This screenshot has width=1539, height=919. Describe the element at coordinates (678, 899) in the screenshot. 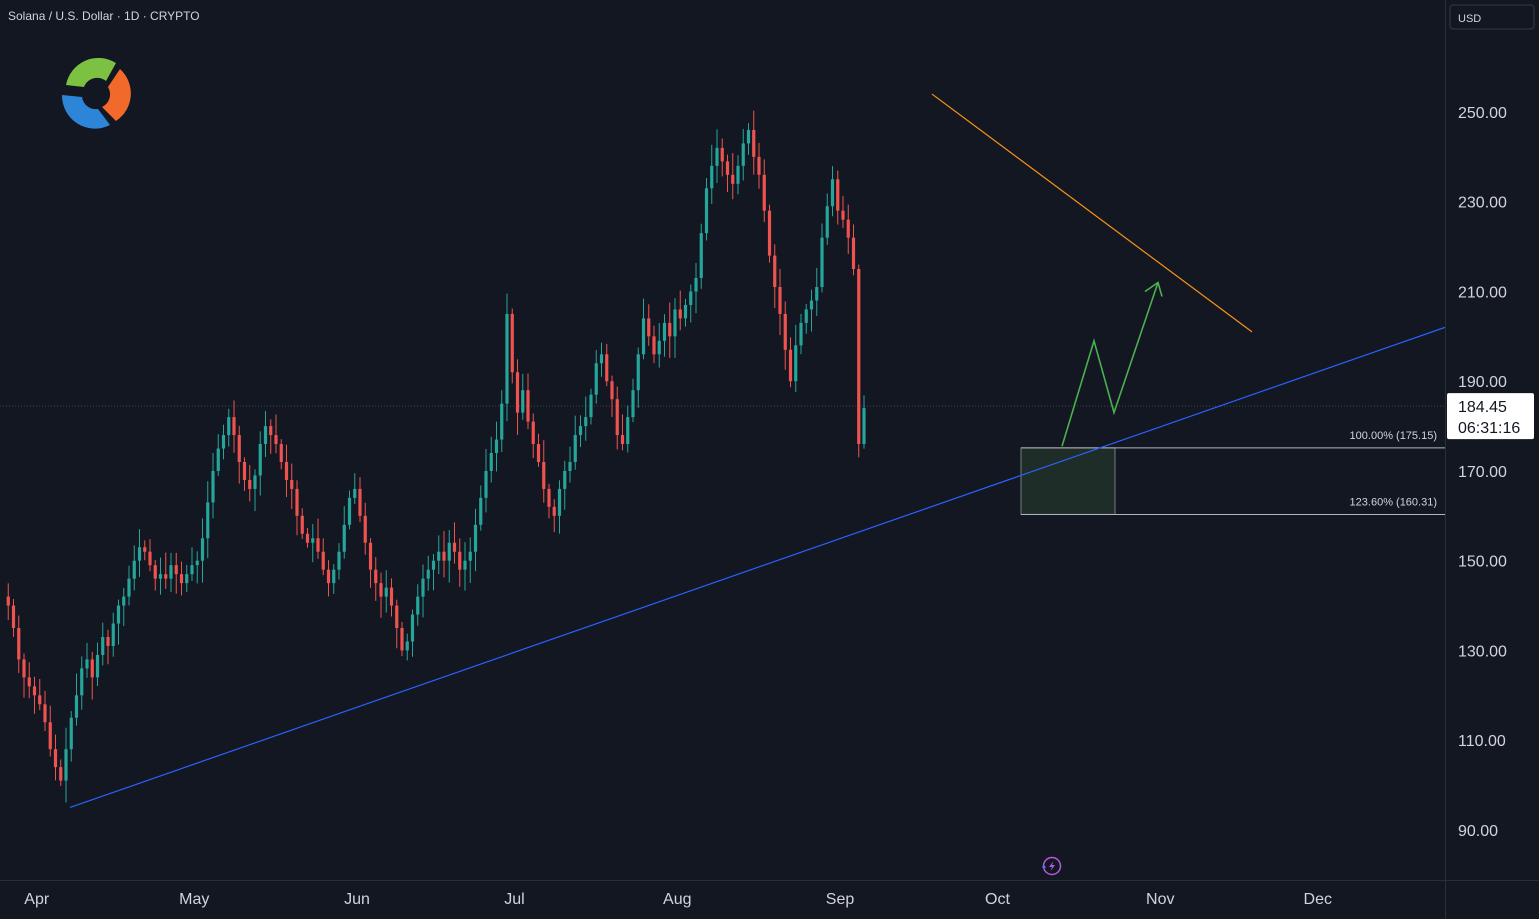

I see `time-axis: Apr May Jun Jul Aug Sep Oct Nov Dec` at that location.